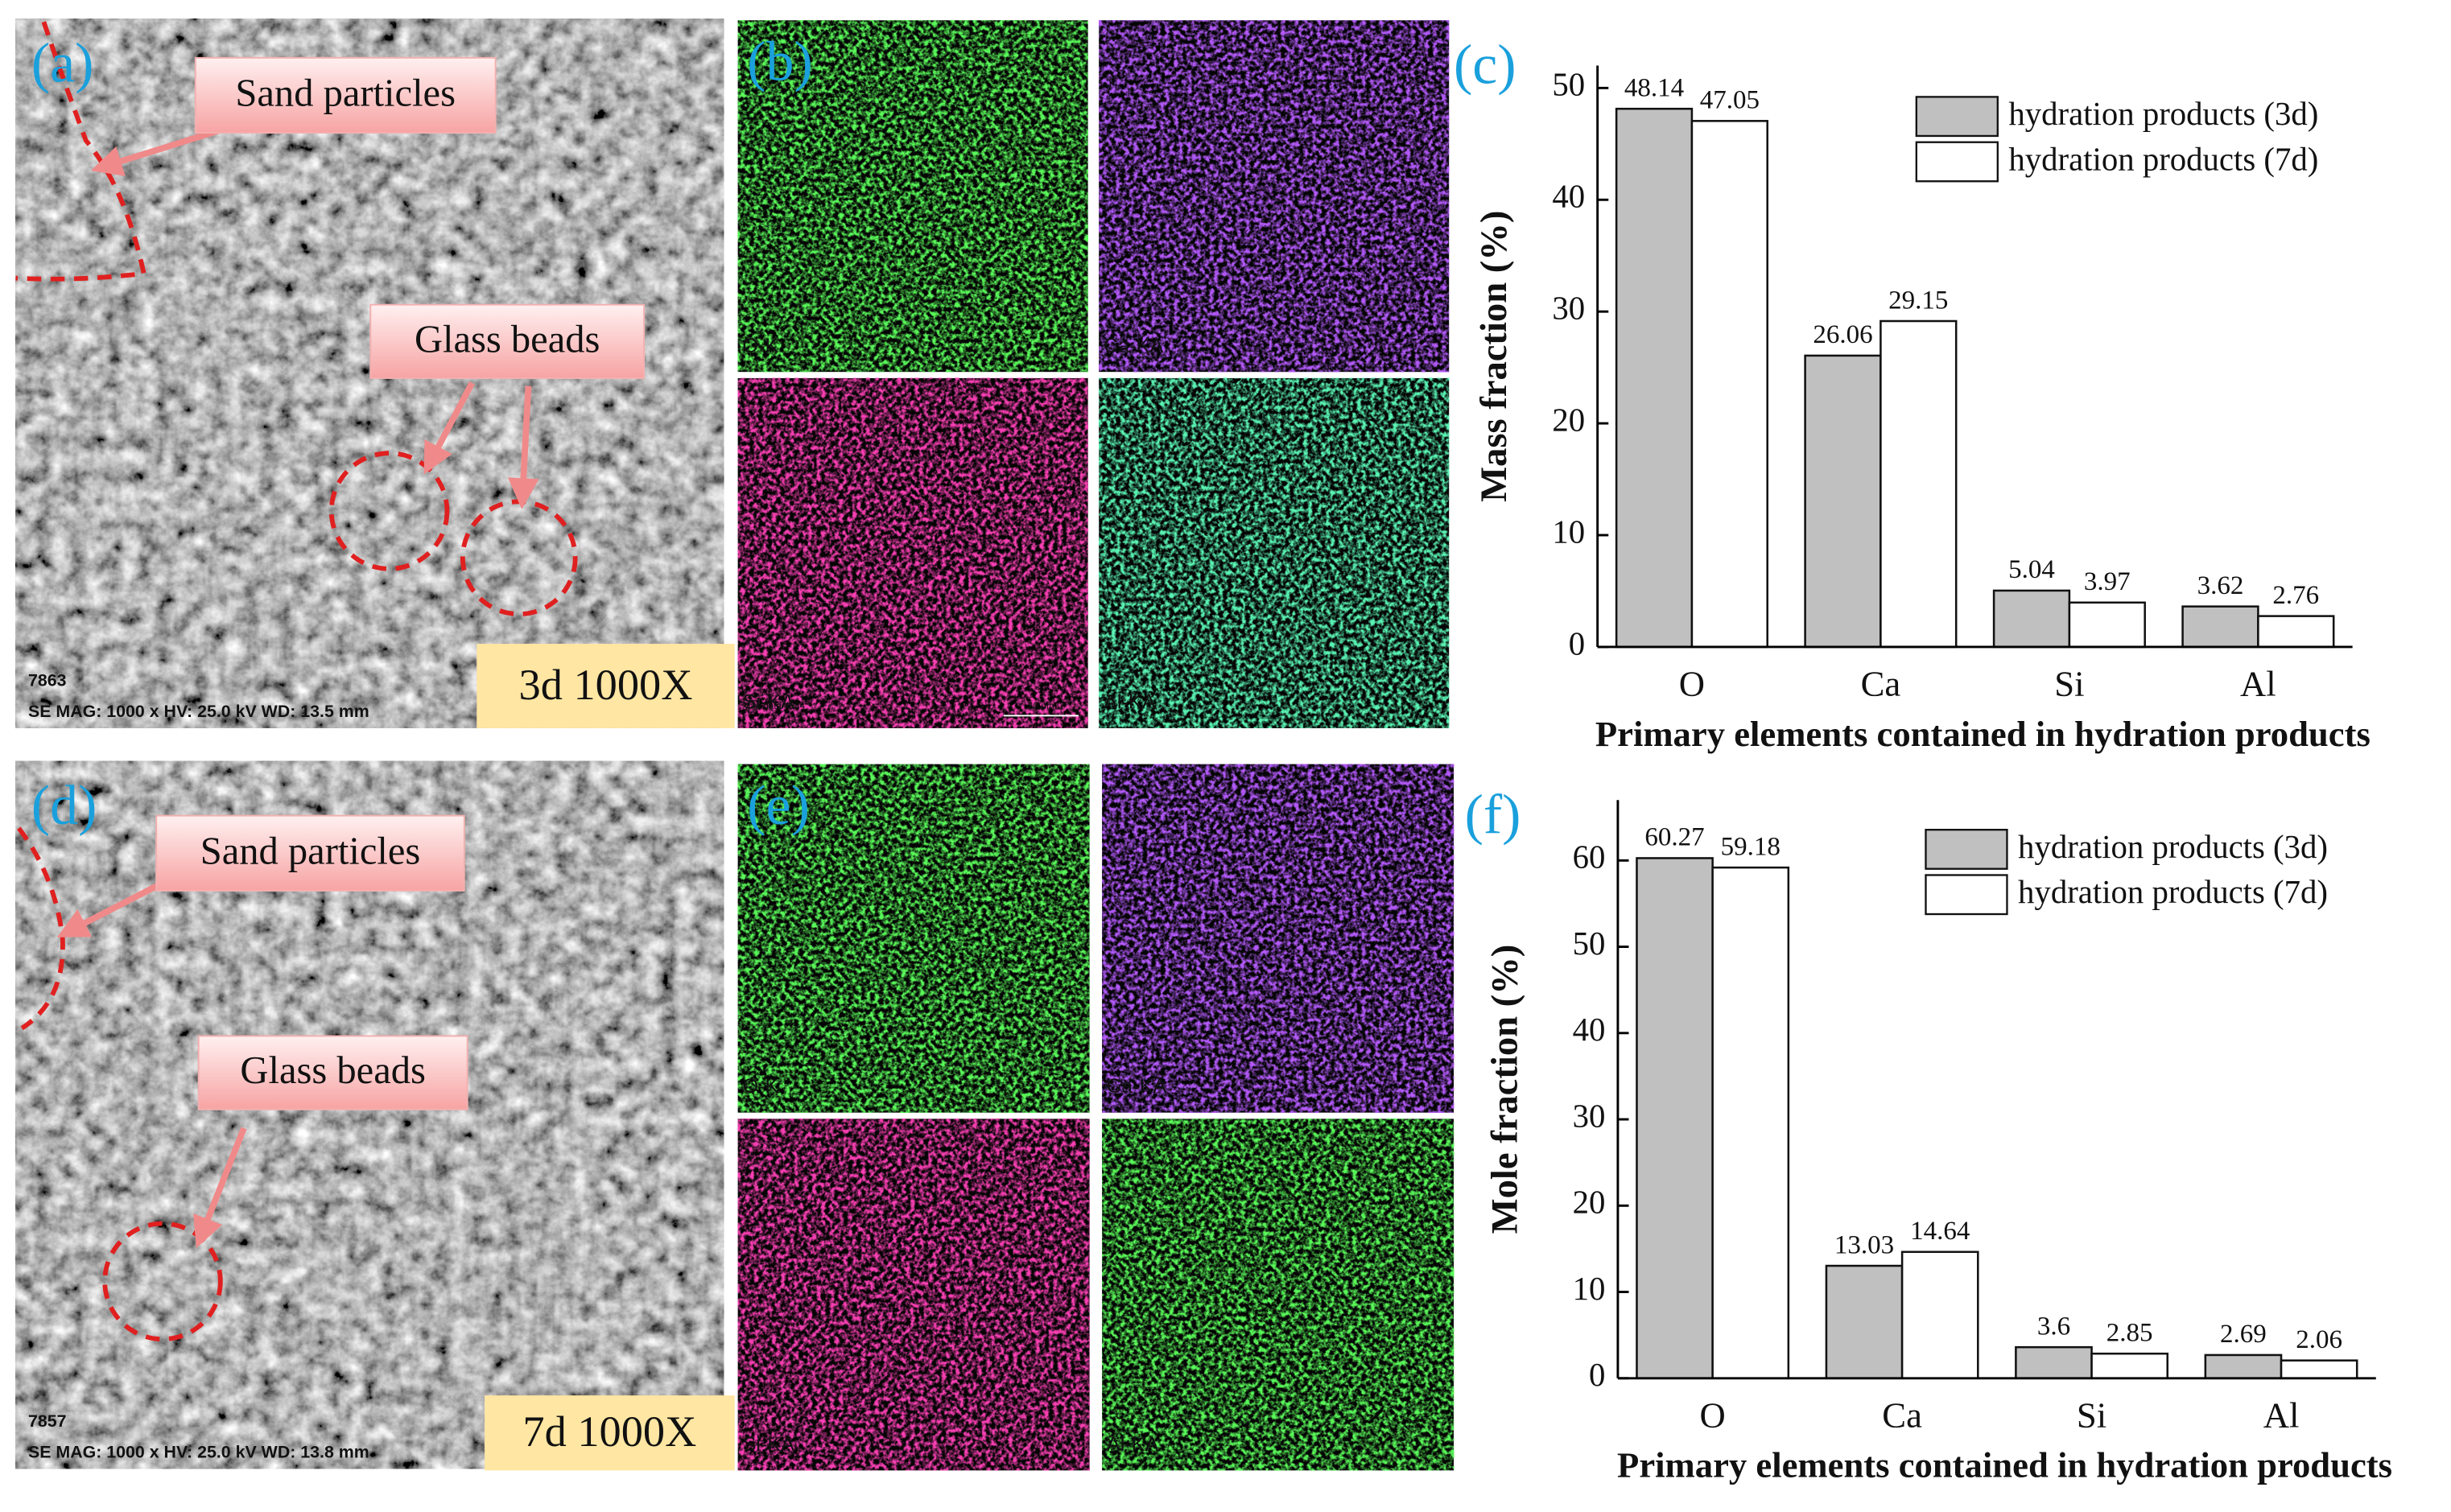 Image resolution: width=2451 pixels, height=1512 pixels. What do you see at coordinates (1750, 846) in the screenshot?
I see `data-label: 59.18` at bounding box center [1750, 846].